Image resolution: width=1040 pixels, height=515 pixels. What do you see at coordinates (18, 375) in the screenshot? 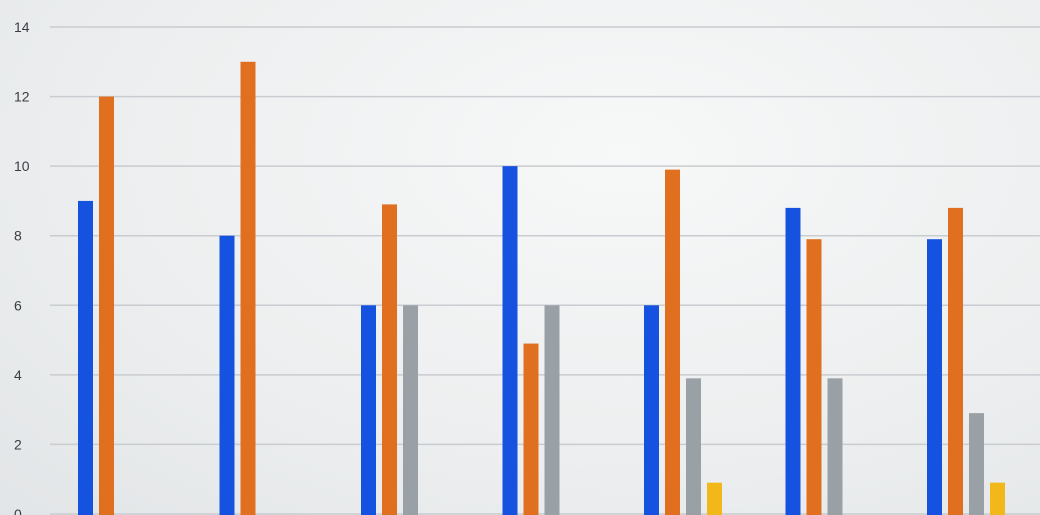
I see `y-tick-label: 4` at bounding box center [18, 375].